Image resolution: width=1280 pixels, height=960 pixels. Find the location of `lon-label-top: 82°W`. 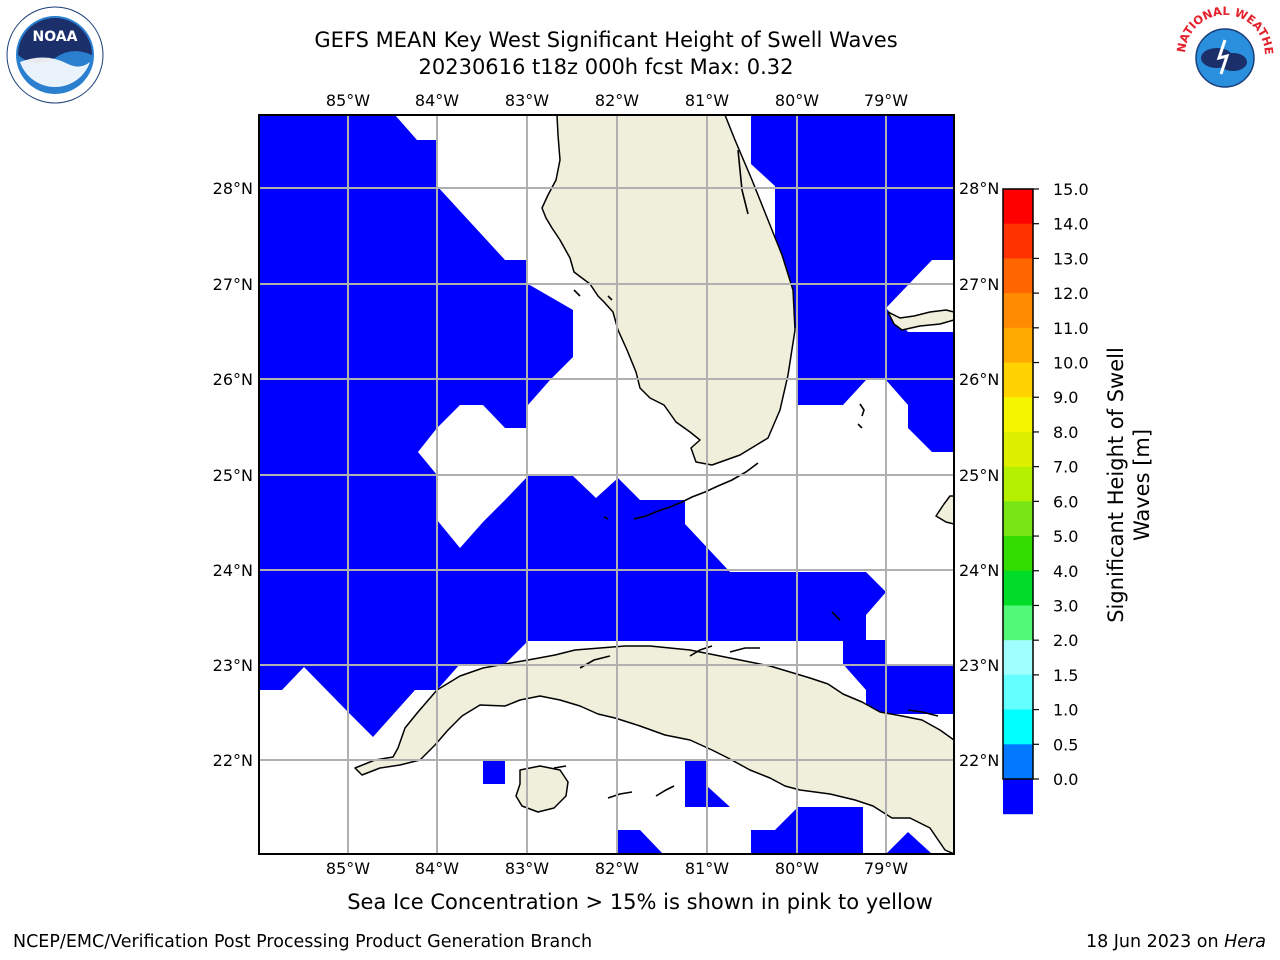

lon-label-top: 82°W is located at coordinates (617, 100).